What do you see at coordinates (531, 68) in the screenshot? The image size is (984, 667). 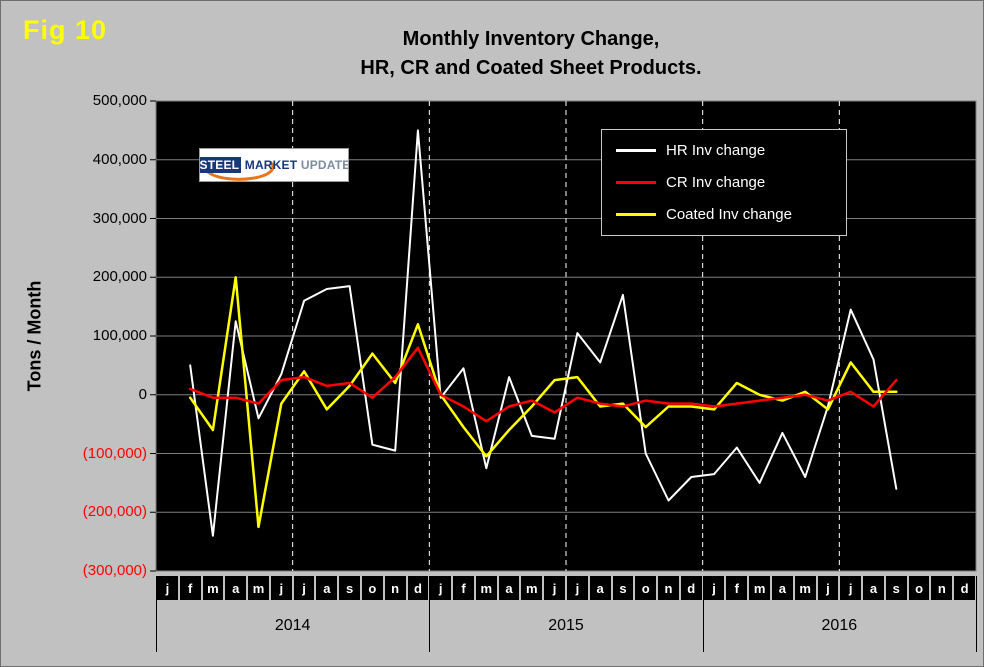 I see `chart-title-line2: HR, CR and Coated Sheet Products.` at bounding box center [531, 68].